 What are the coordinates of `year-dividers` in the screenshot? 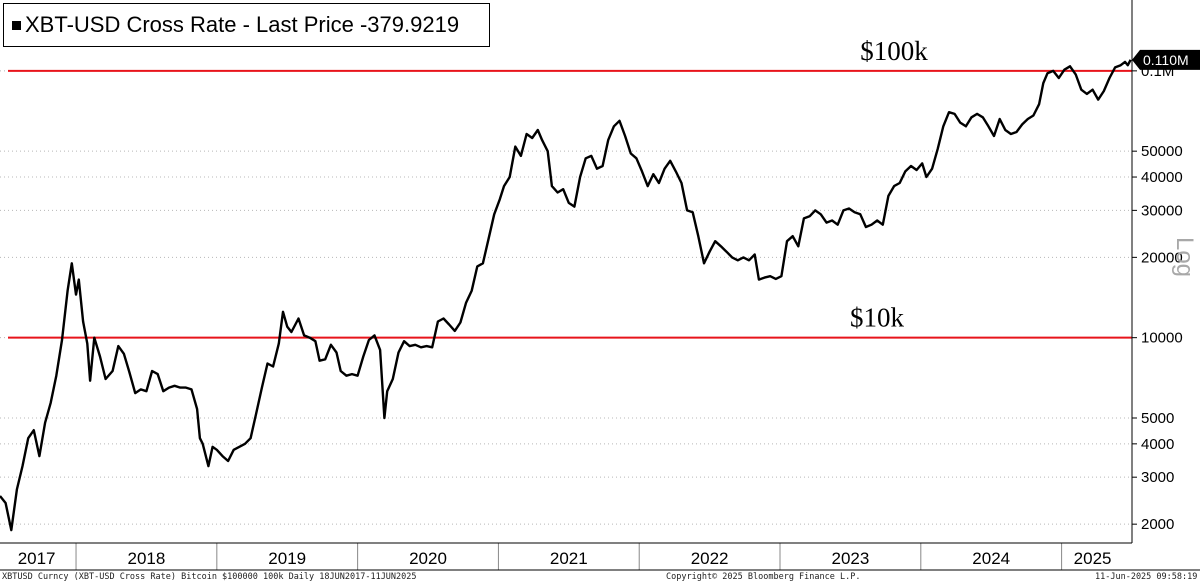 It's located at (569, 556).